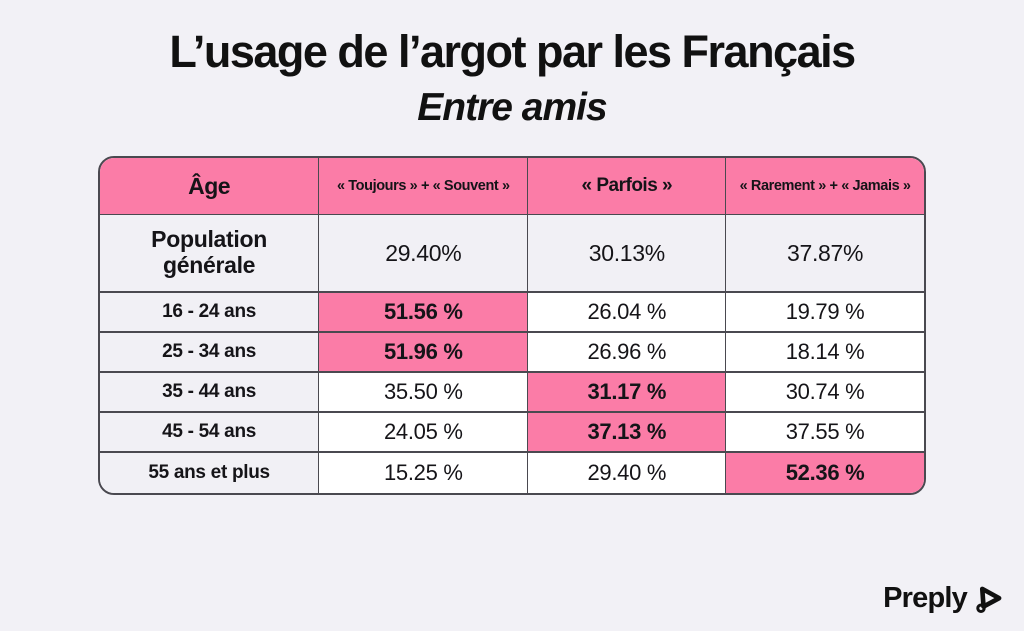 The height and width of the screenshot is (631, 1024). What do you see at coordinates (424, 433) in the screenshot?
I see `value-cell: 24.05 %` at bounding box center [424, 433].